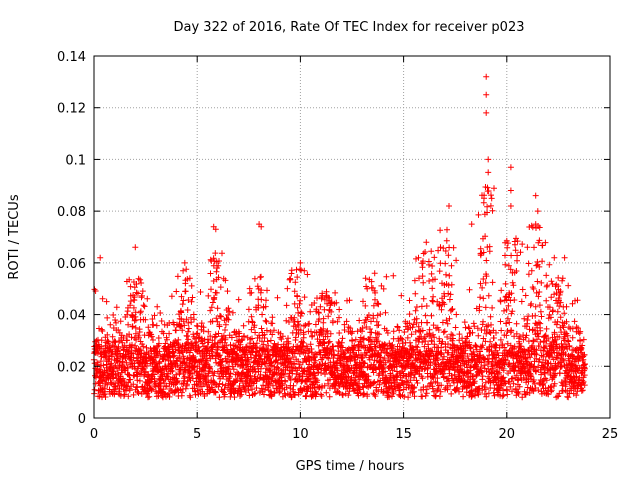  I want to click on x-axis-label: GPS time / hours, so click(350, 466).